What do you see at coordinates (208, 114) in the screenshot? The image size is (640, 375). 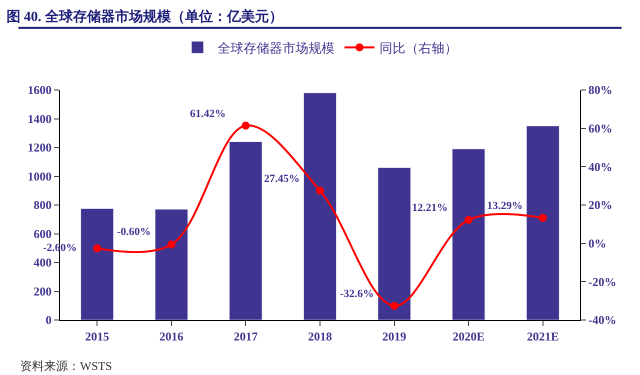 I see `data-label: 61.42%` at bounding box center [208, 114].